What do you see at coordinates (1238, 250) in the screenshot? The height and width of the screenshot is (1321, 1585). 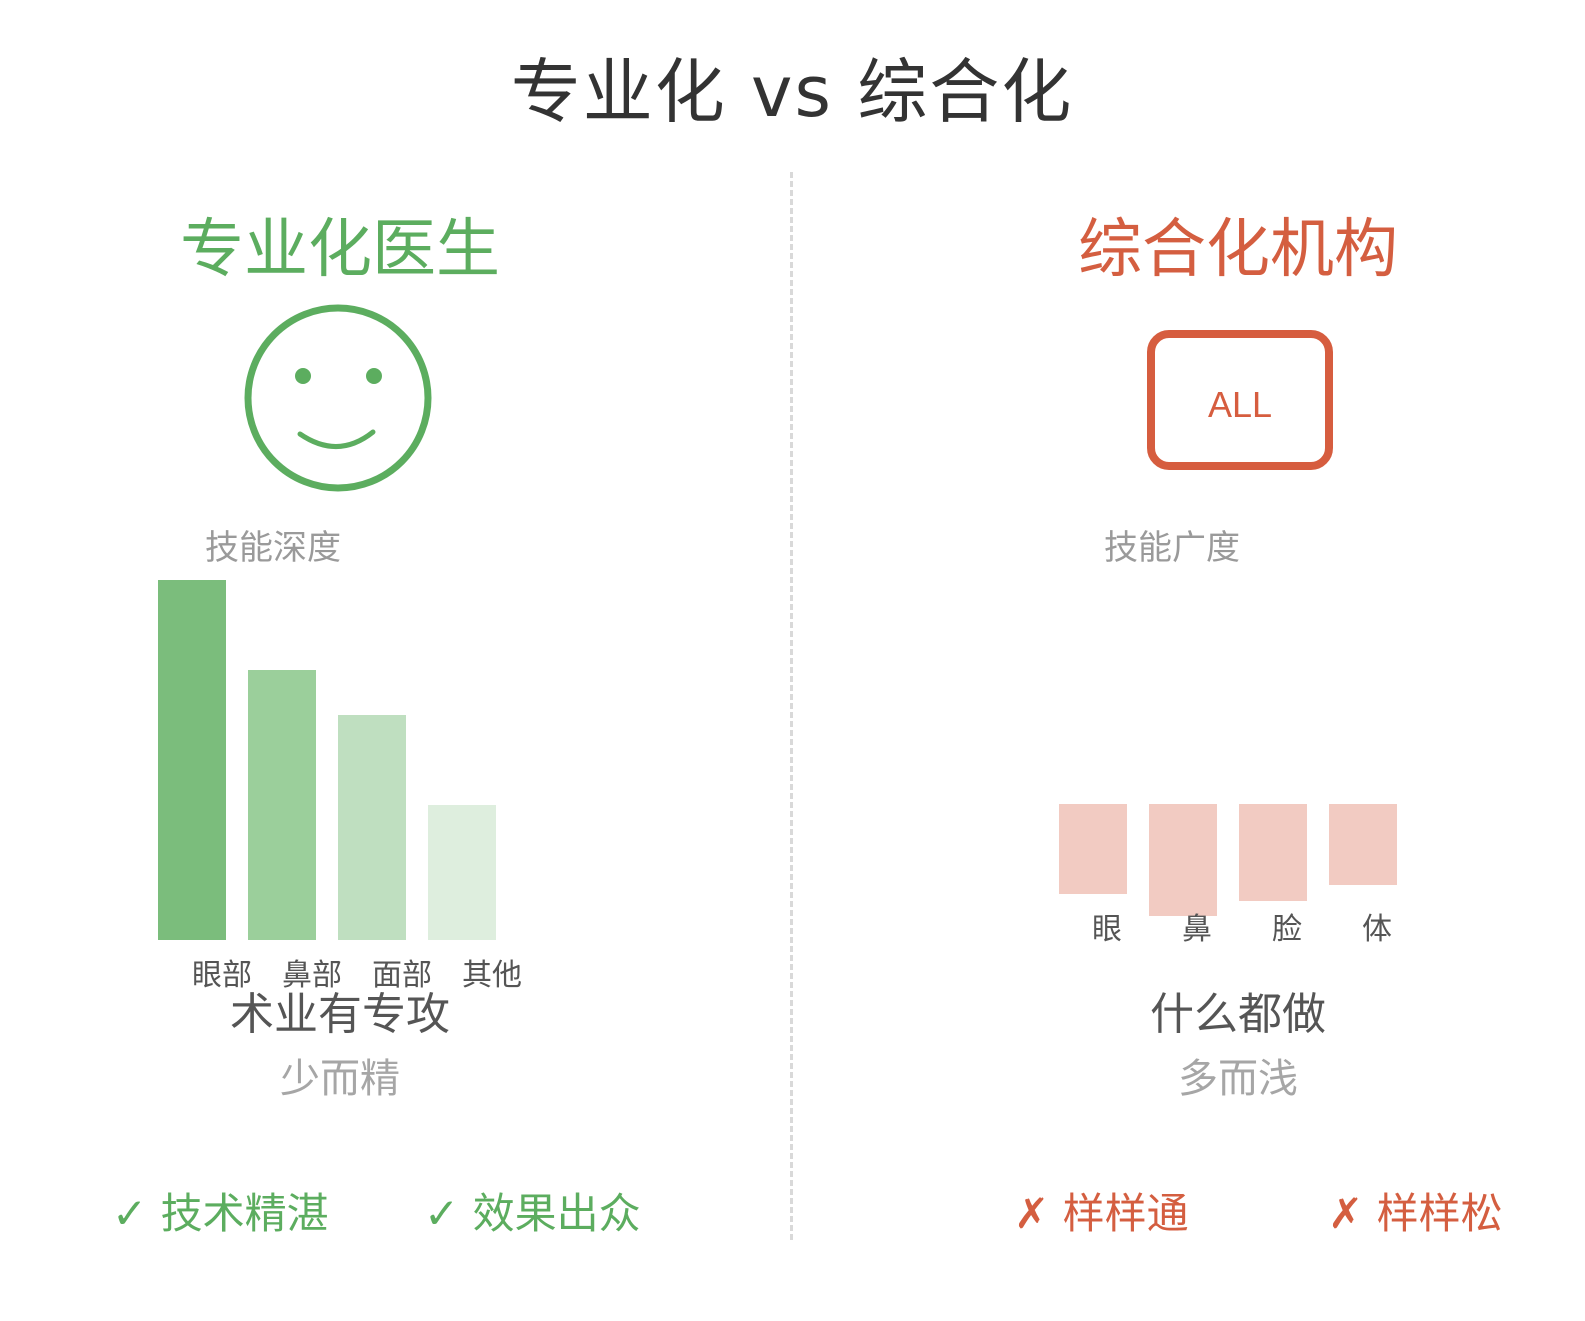 I see `right-heading: 综合化机构` at bounding box center [1238, 250].